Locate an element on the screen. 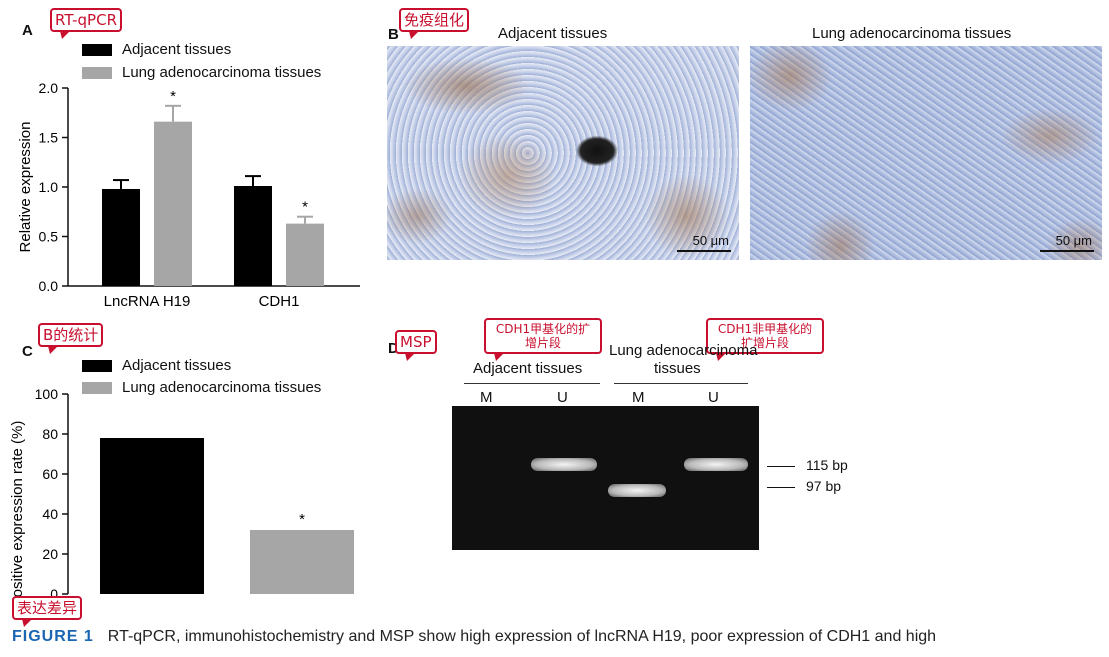  lane-label-m-adjacent: M is located at coordinates (486, 397).